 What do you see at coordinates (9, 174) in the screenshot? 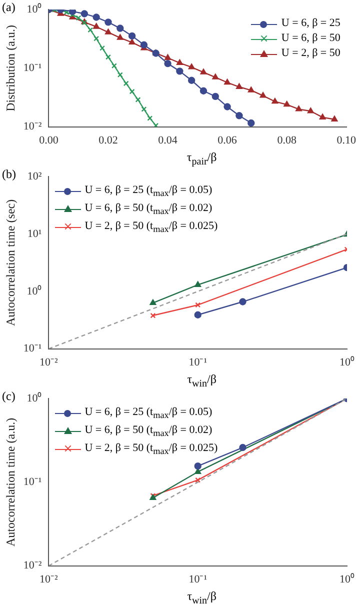
I see `chart-title: (b)` at bounding box center [9, 174].